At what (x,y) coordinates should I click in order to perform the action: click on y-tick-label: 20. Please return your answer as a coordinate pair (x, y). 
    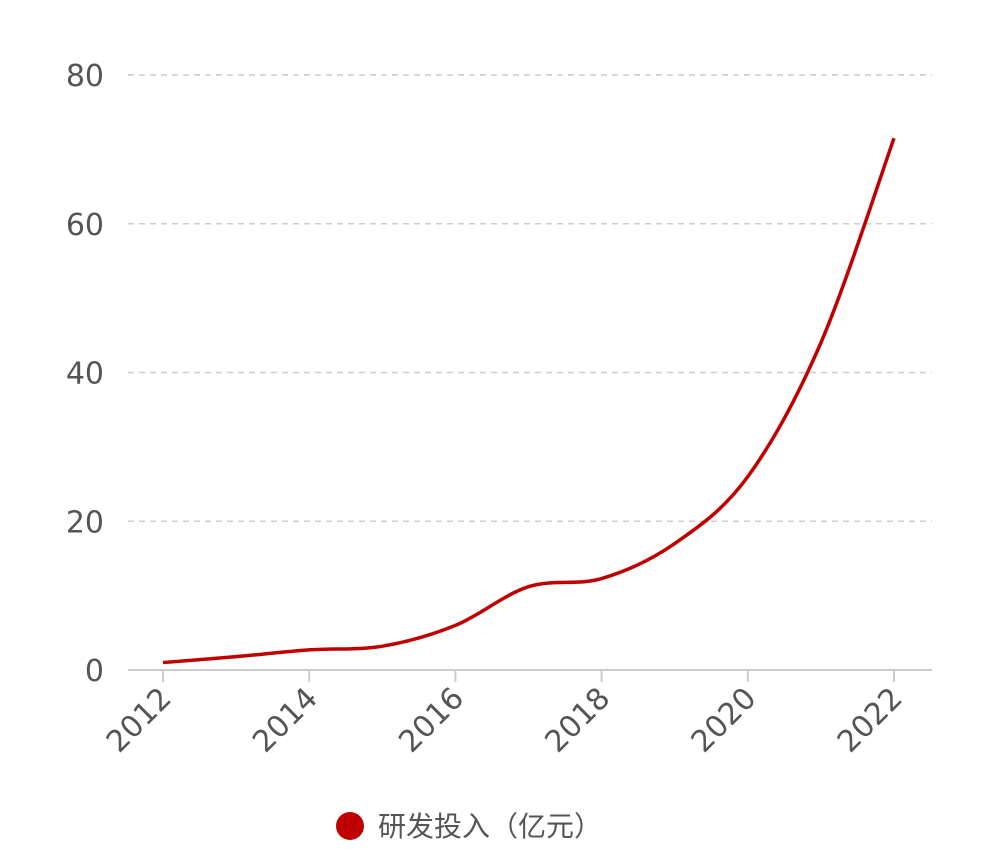
    Looking at the image, I should click on (85, 522).